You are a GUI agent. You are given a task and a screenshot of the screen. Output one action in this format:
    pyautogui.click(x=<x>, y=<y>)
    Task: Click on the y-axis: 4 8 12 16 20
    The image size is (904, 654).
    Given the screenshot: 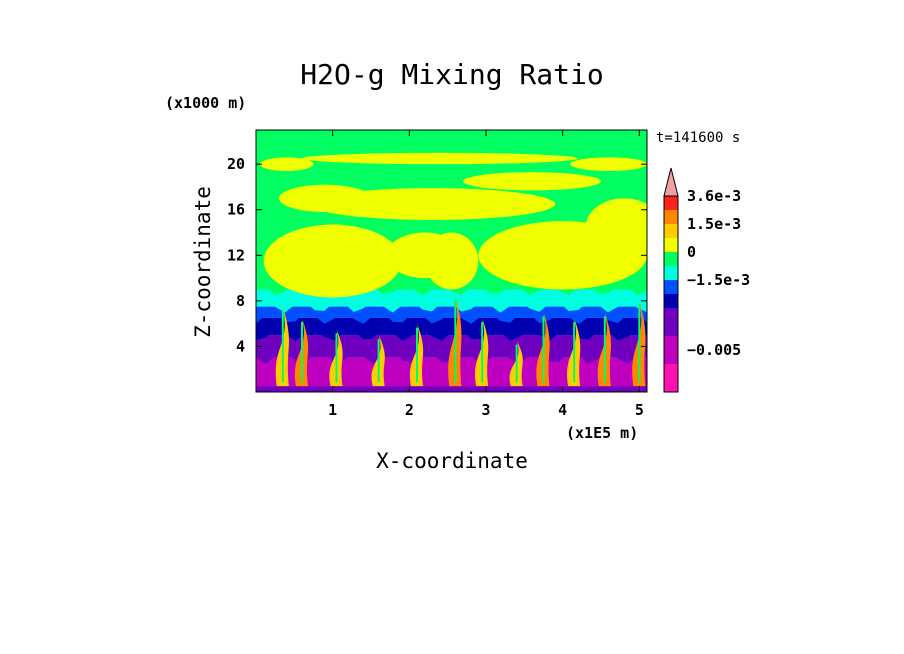 What is the action you would take?
    pyautogui.click(x=437, y=255)
    